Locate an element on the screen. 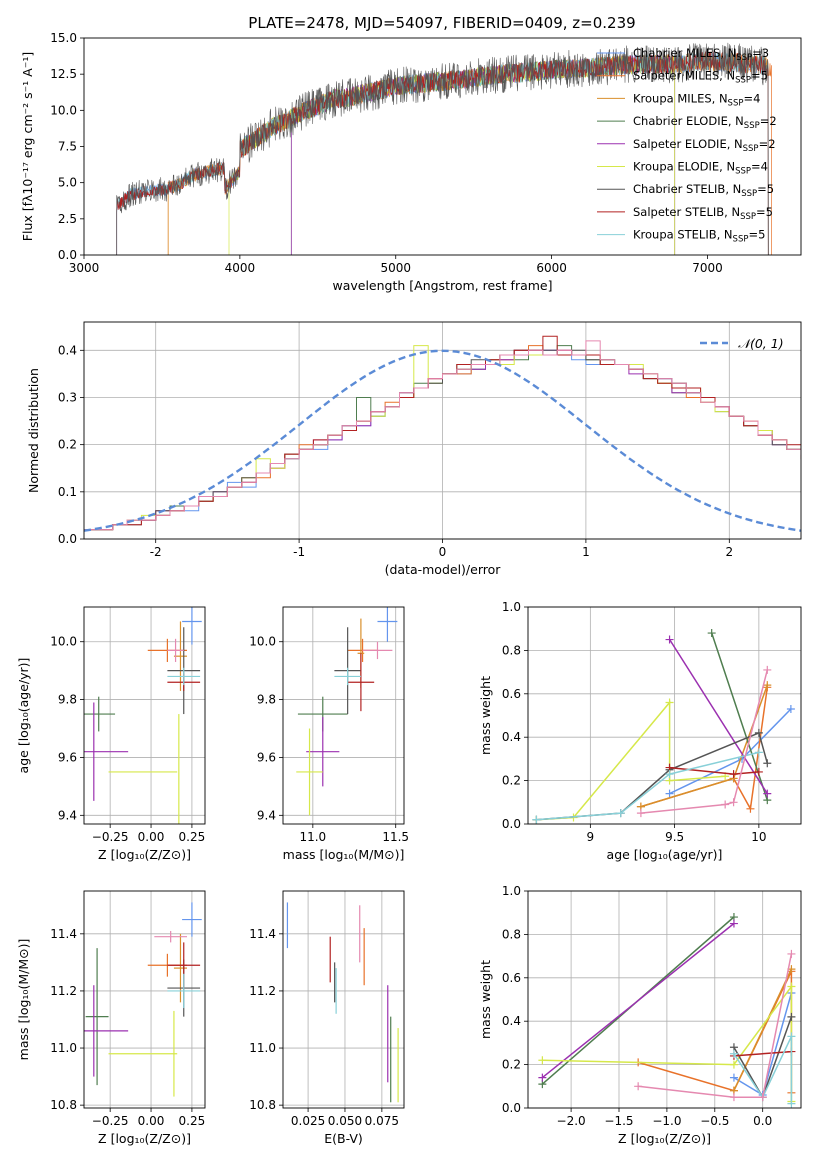 The width and height of the screenshot is (819, 1170). plot-area-spectrum is located at coordinates (444, 148).